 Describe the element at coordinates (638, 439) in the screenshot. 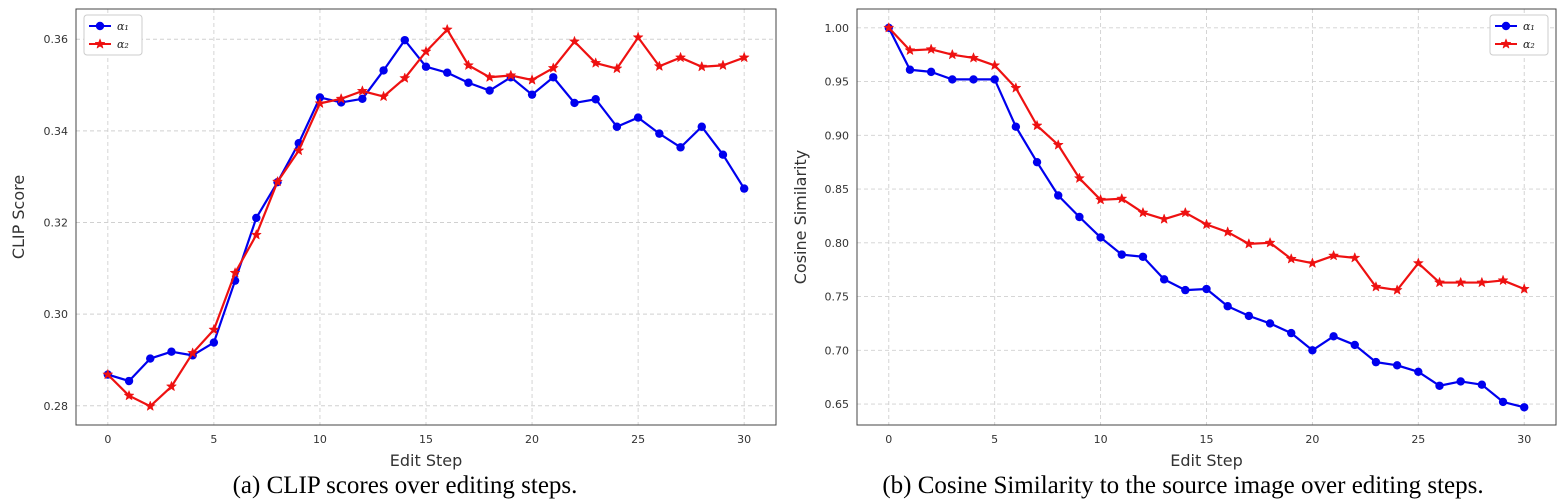

I see `x-tick-label: 25` at that location.